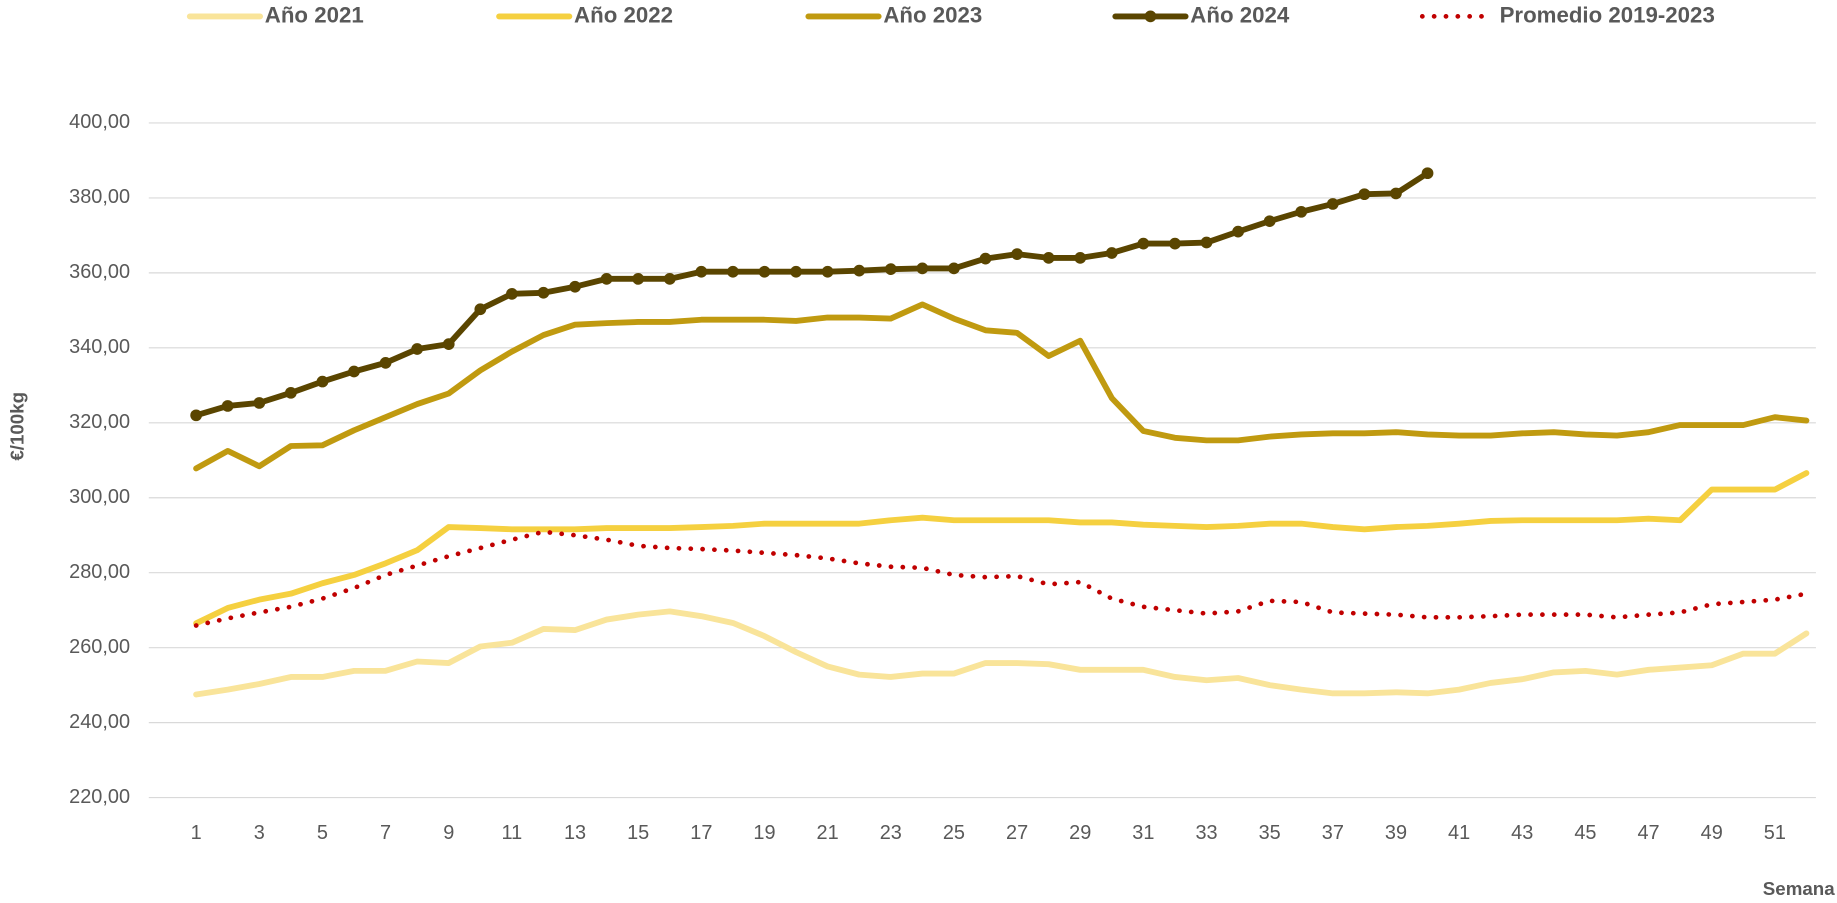 The height and width of the screenshot is (903, 1837). What do you see at coordinates (196, 833) in the screenshot?
I see `x-tick-label: 1` at bounding box center [196, 833].